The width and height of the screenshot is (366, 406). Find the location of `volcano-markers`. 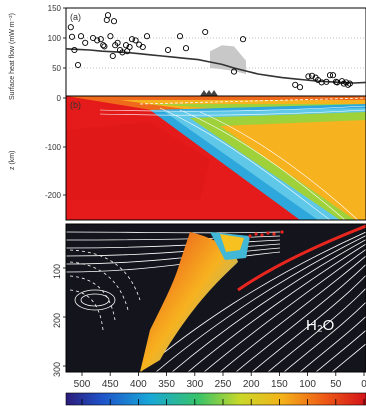

volcano-markers is located at coordinates (209, 93).